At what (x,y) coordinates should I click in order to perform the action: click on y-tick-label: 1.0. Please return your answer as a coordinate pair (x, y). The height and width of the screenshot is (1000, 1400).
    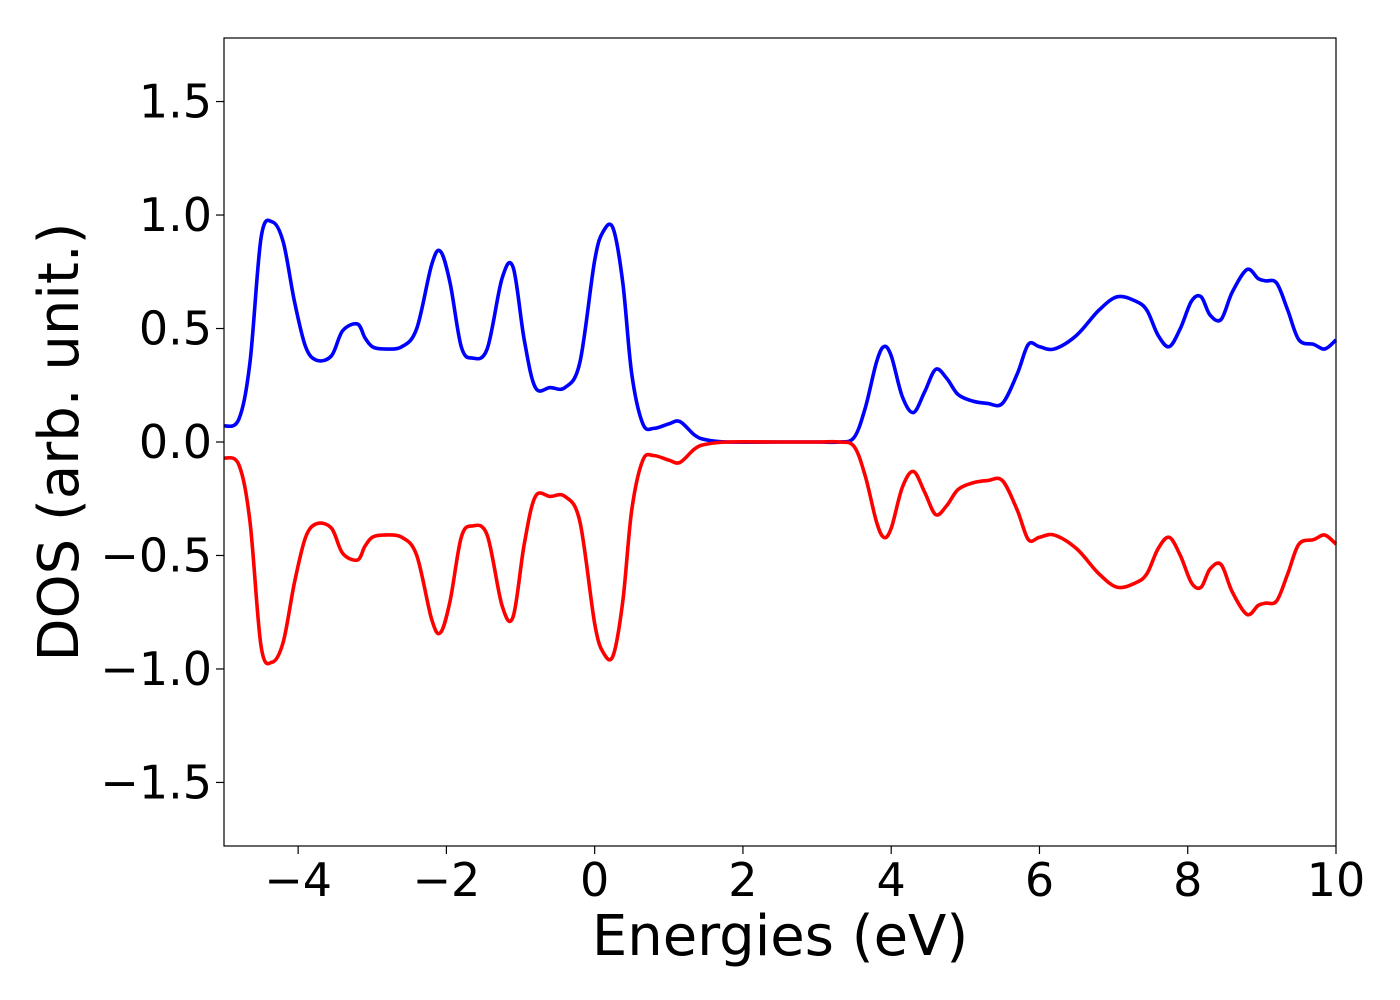
    Looking at the image, I should click on (175, 215).